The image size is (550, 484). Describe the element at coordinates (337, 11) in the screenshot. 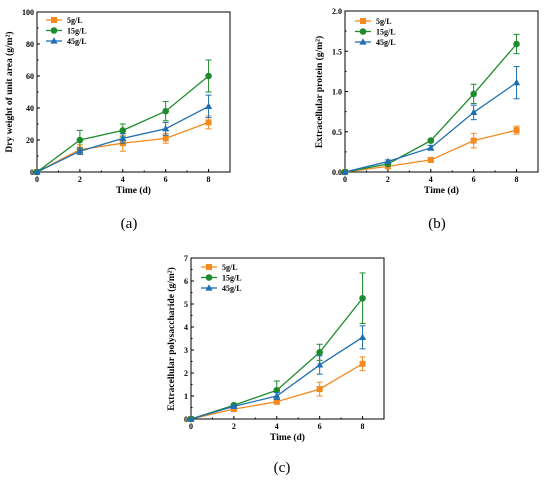

I see `y-tick-label: 2.0` at that location.